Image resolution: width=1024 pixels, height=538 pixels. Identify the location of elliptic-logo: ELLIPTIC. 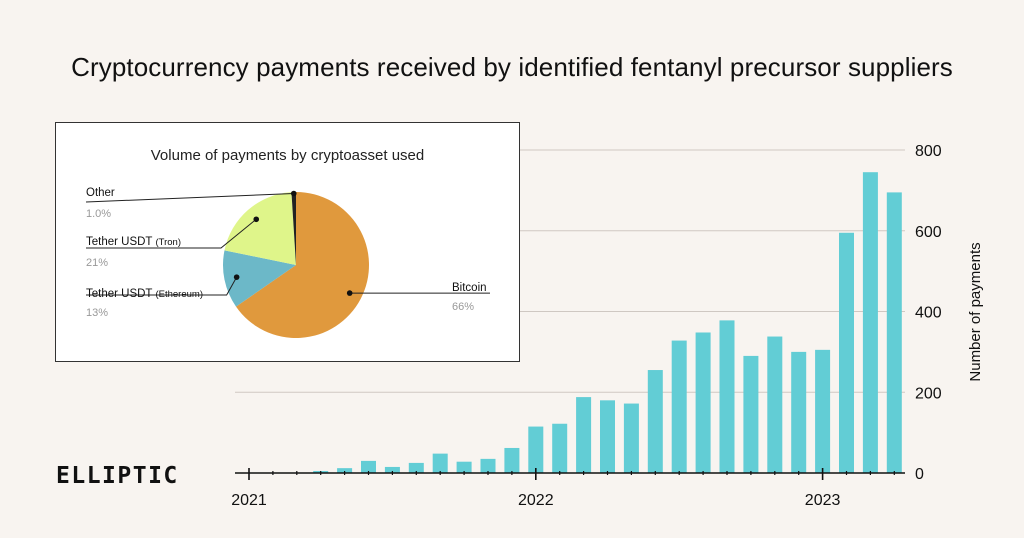
(117, 476).